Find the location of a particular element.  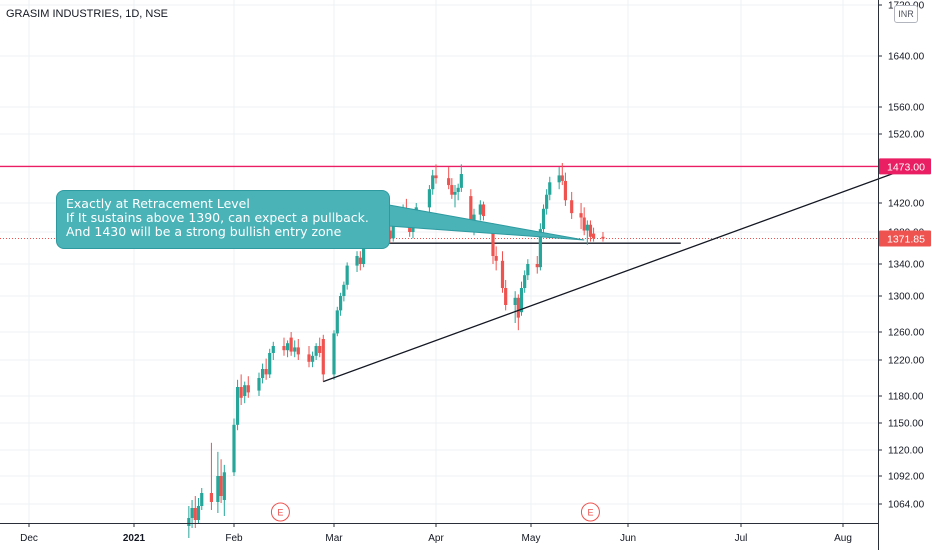

price-tick-label: 1180.00 is located at coordinates (906, 397).